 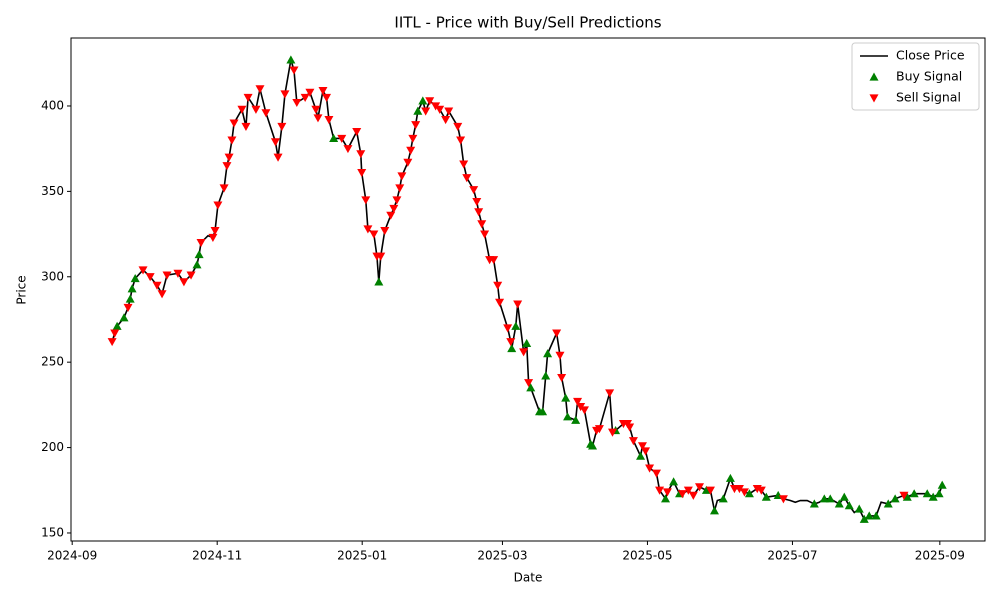 I want to click on y-tick-label: 350, so click(x=52, y=191).